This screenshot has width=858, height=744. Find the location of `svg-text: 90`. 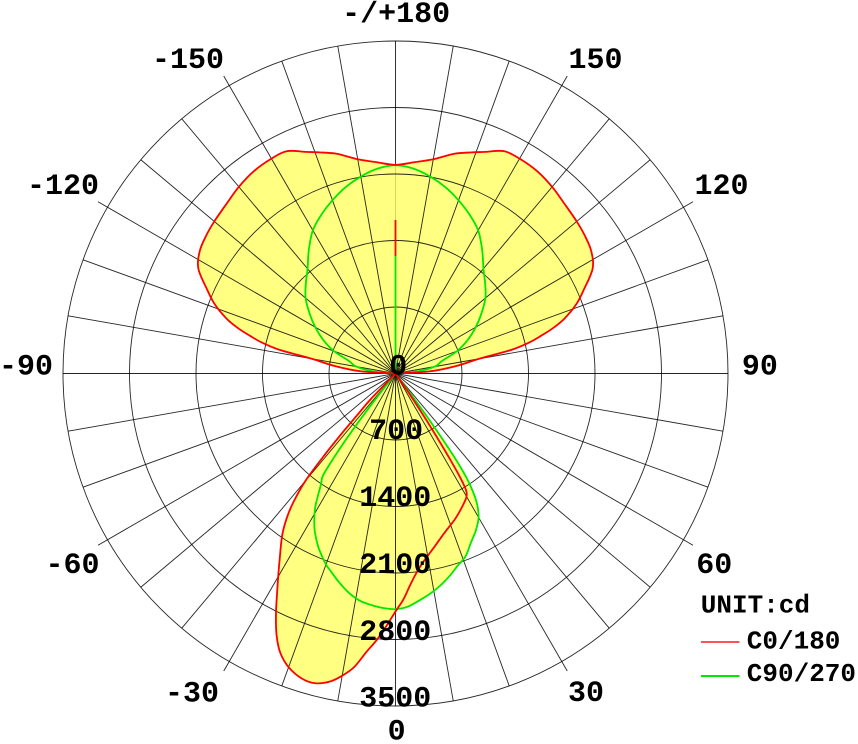

svg-text: 90 is located at coordinates (760, 368).